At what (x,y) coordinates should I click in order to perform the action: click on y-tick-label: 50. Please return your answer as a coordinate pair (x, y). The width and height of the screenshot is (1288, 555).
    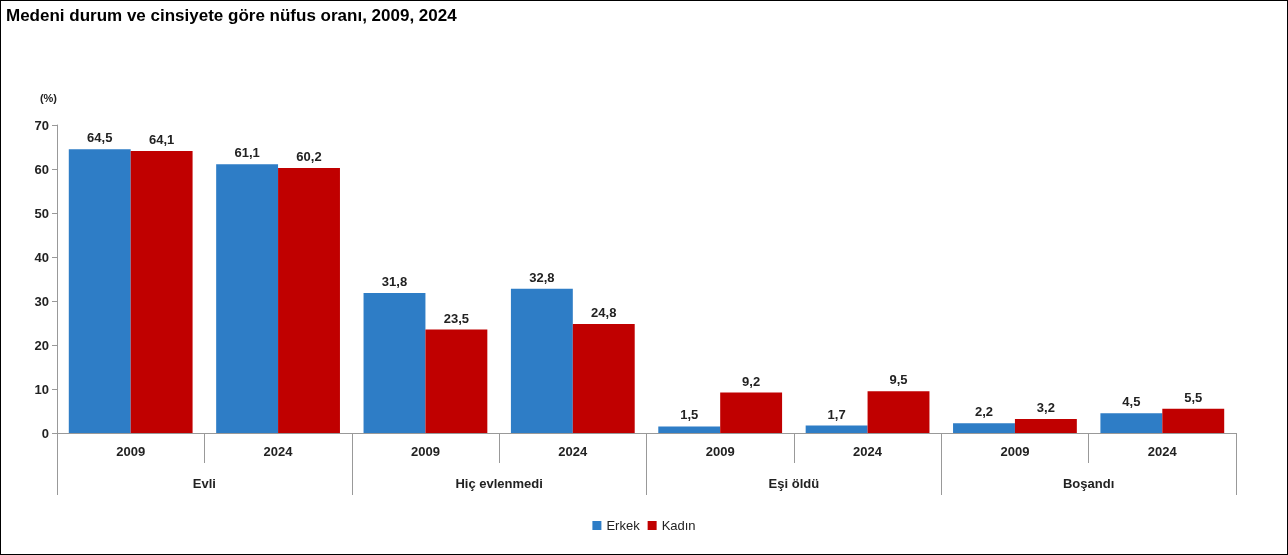
    Looking at the image, I should click on (41, 213).